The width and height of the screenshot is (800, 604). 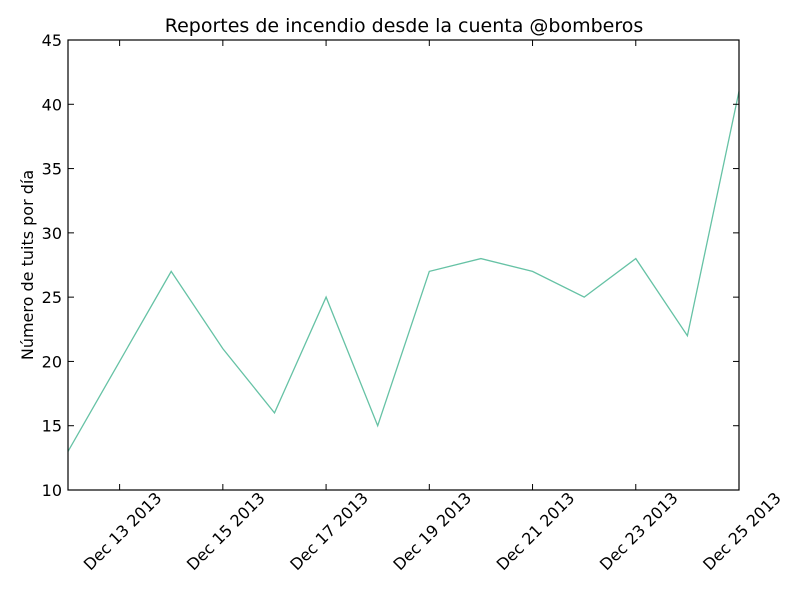 What do you see at coordinates (52, 40) in the screenshot?
I see `y-tick-label: 45` at bounding box center [52, 40].